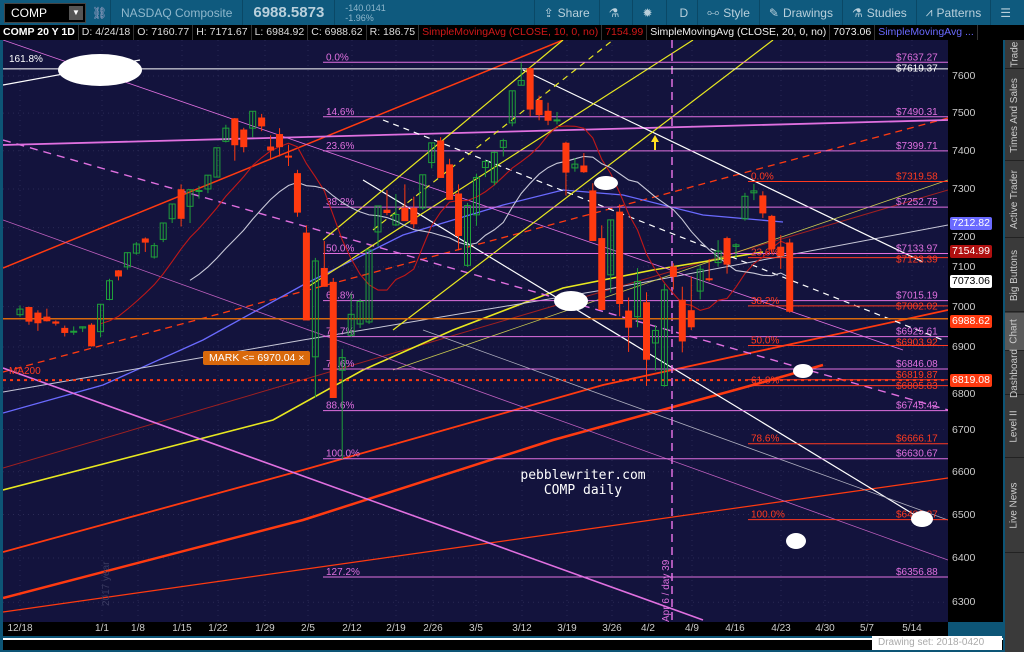 The height and width of the screenshot is (652, 1024). Describe the element at coordinates (475, 132) in the screenshot. I see `trendline` at that location.